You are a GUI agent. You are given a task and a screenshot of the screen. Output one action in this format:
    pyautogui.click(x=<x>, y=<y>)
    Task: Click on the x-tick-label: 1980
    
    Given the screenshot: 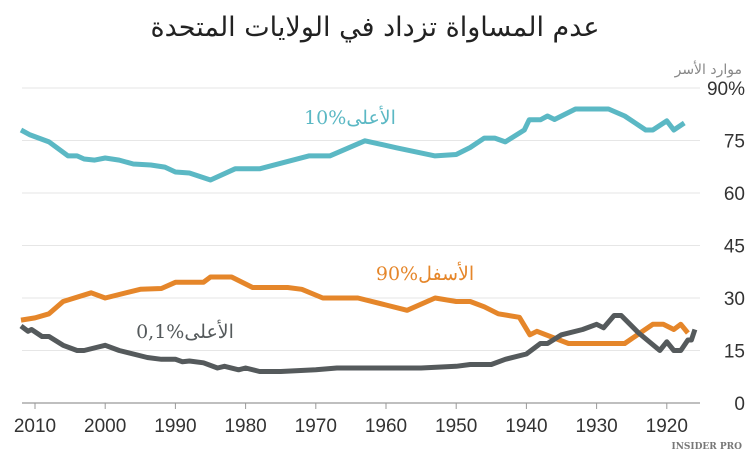 What is the action you would take?
    pyautogui.click(x=245, y=426)
    